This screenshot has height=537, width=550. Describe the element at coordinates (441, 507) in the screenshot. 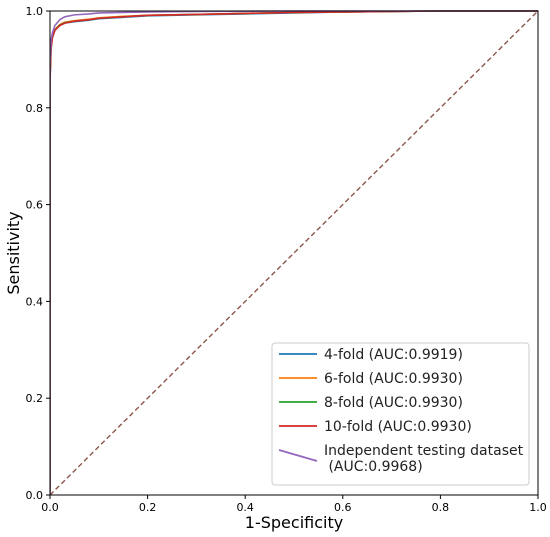

I see `x-tick-label: 0.8` at that location.